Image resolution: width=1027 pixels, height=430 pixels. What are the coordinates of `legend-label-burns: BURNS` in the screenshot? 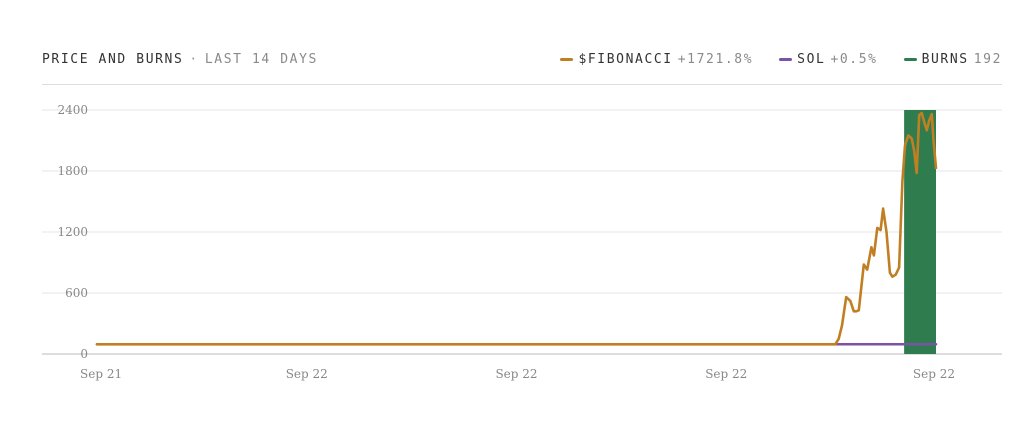 It's located at (945, 59).